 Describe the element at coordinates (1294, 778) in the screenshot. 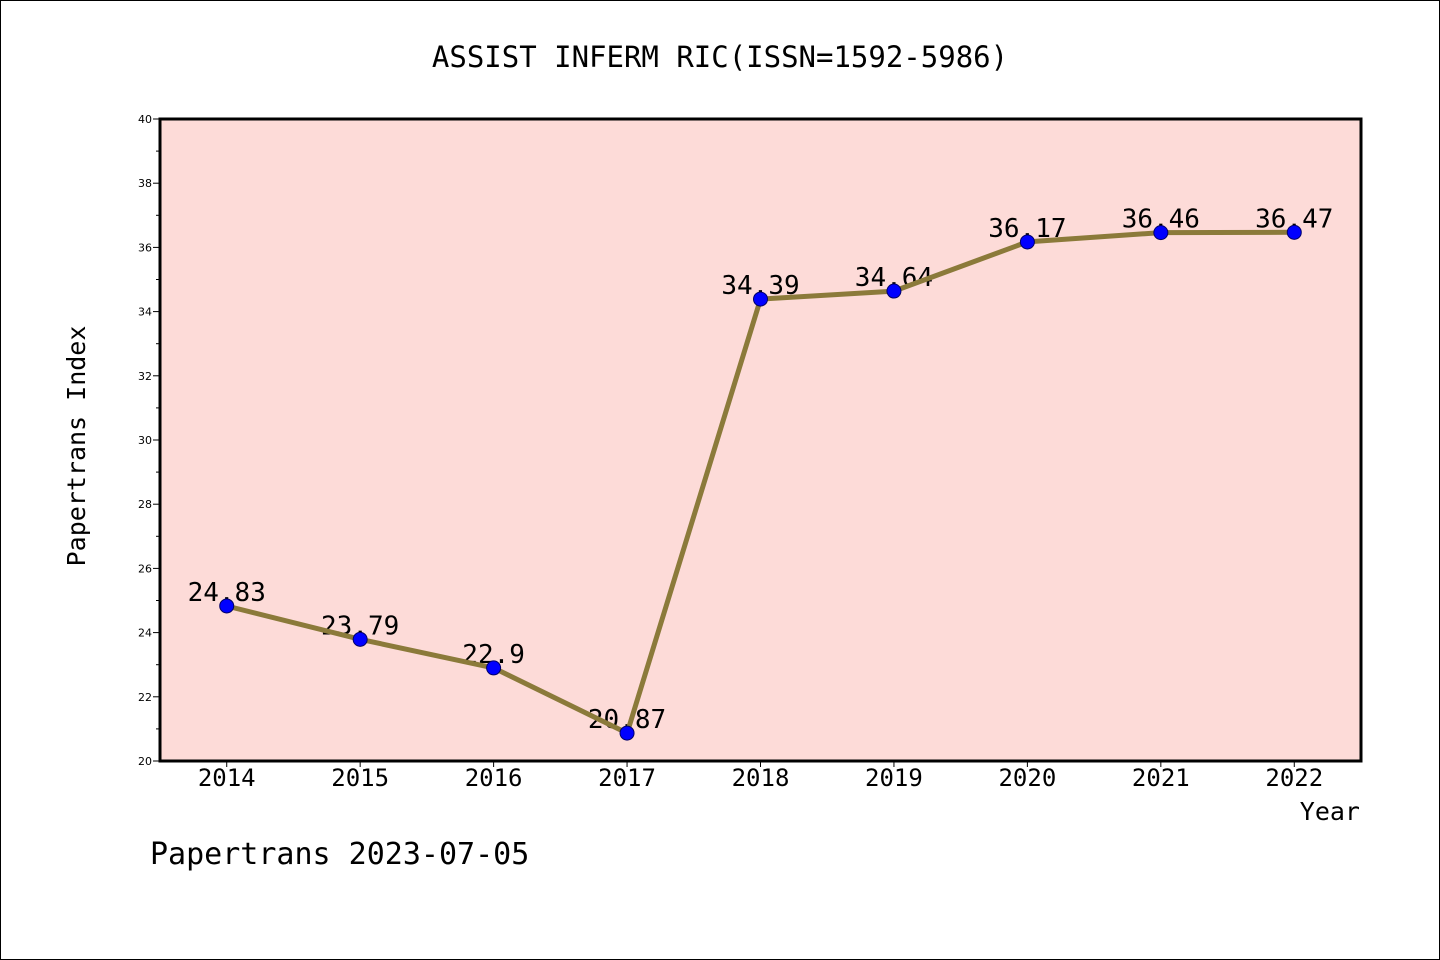

I see `x-tick-label: 2022` at that location.